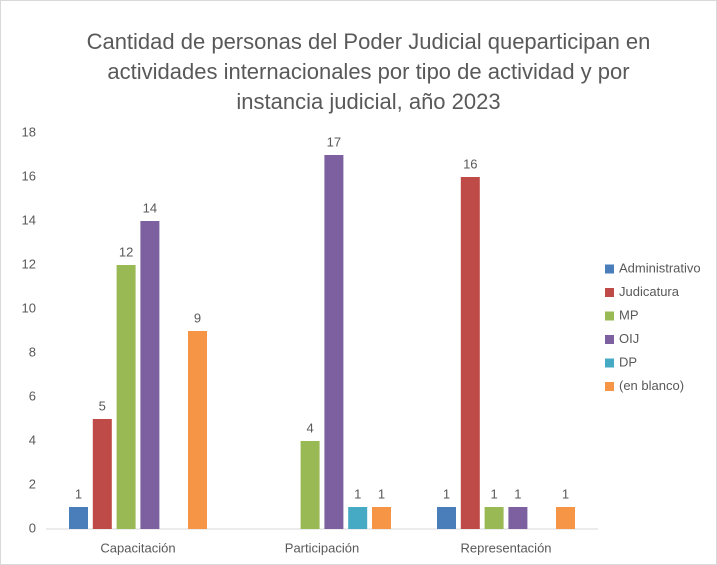 This screenshot has height=565, width=717. Describe the element at coordinates (628, 361) in the screenshot. I see `legend-label: DP` at that location.